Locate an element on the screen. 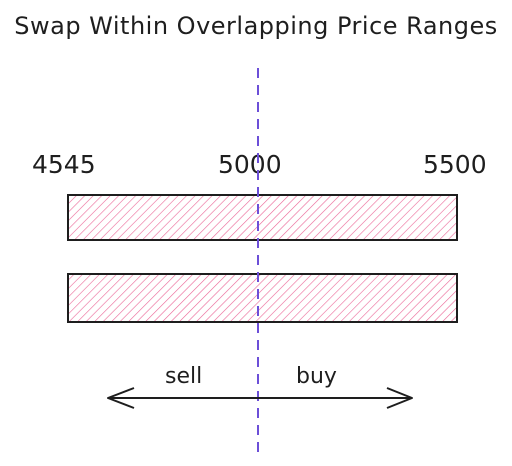  sell-label: sell is located at coordinates (184, 376).